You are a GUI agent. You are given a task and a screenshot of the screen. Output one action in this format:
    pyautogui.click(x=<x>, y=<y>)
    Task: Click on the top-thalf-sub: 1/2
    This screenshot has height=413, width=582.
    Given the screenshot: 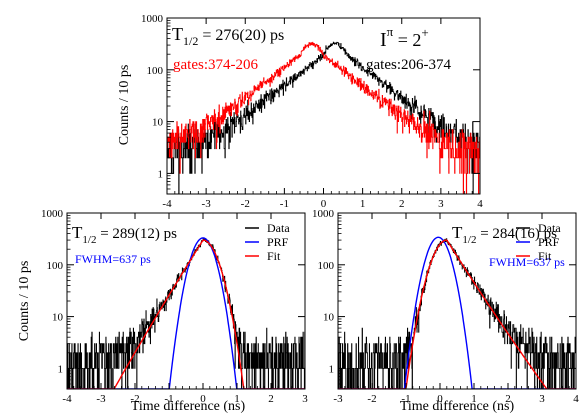 What is the action you would take?
    pyautogui.click(x=190, y=41)
    